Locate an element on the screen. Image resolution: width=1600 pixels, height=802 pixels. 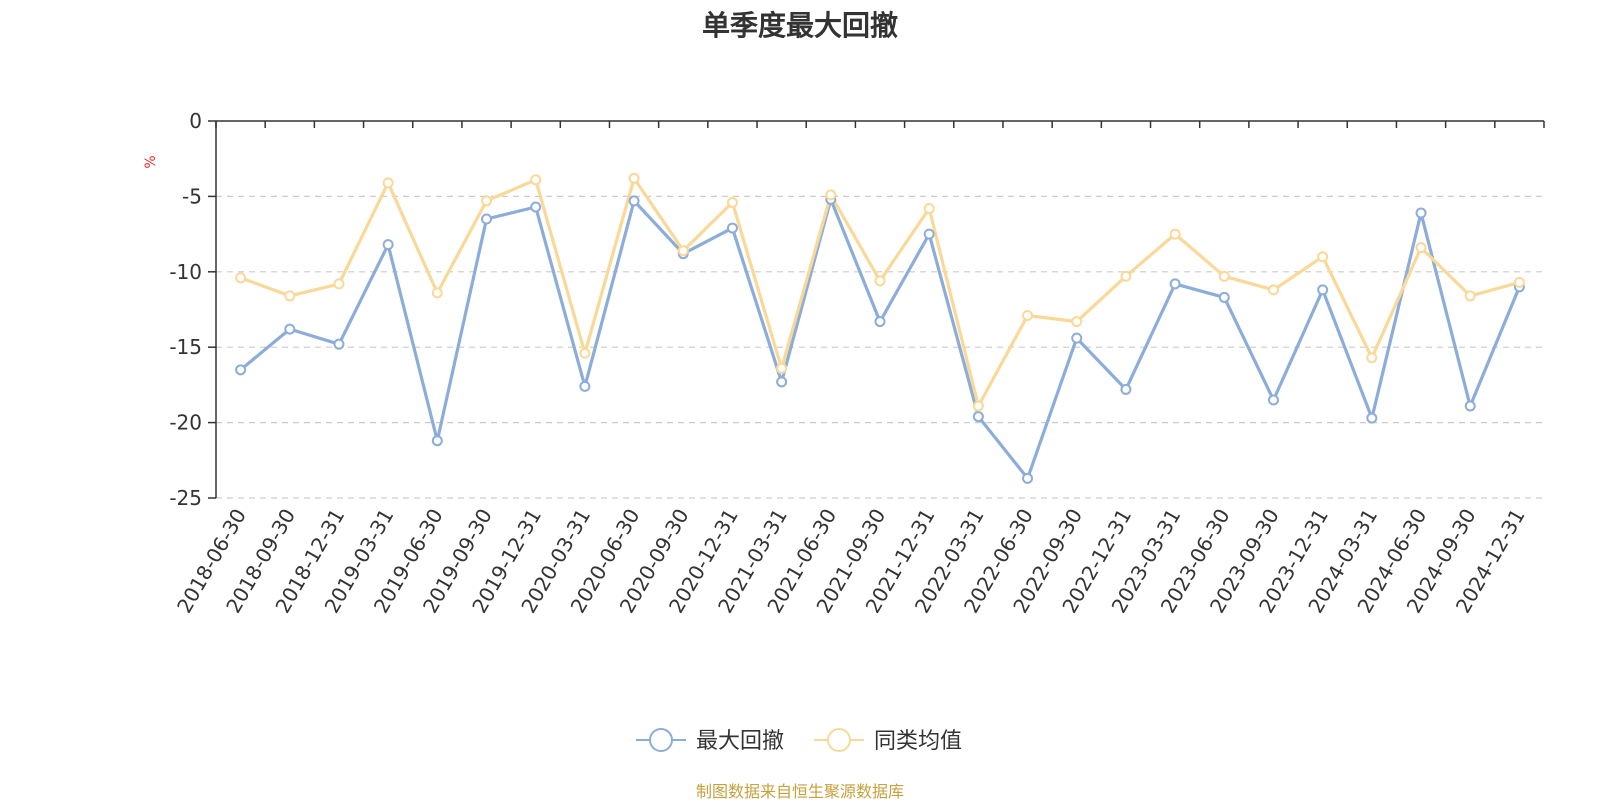
legend-item: 同类均值 is located at coordinates (888, 741).